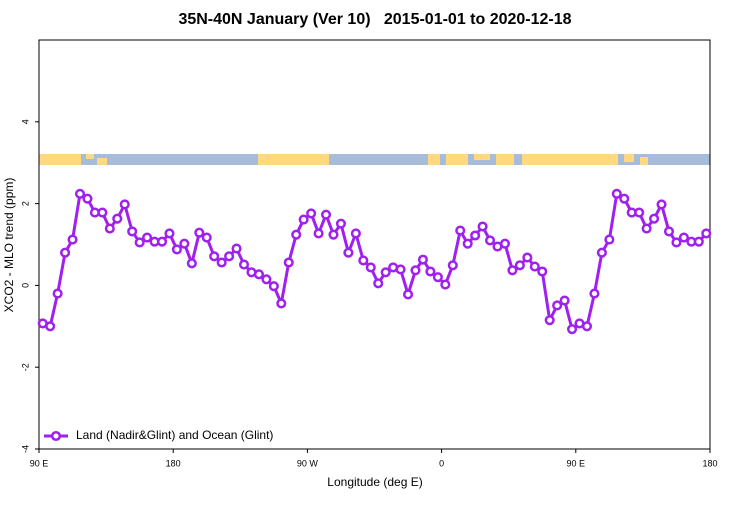 This screenshot has height=505, width=750. What do you see at coordinates (441, 463) in the screenshot?
I see `x-tick-label: 0` at bounding box center [441, 463].